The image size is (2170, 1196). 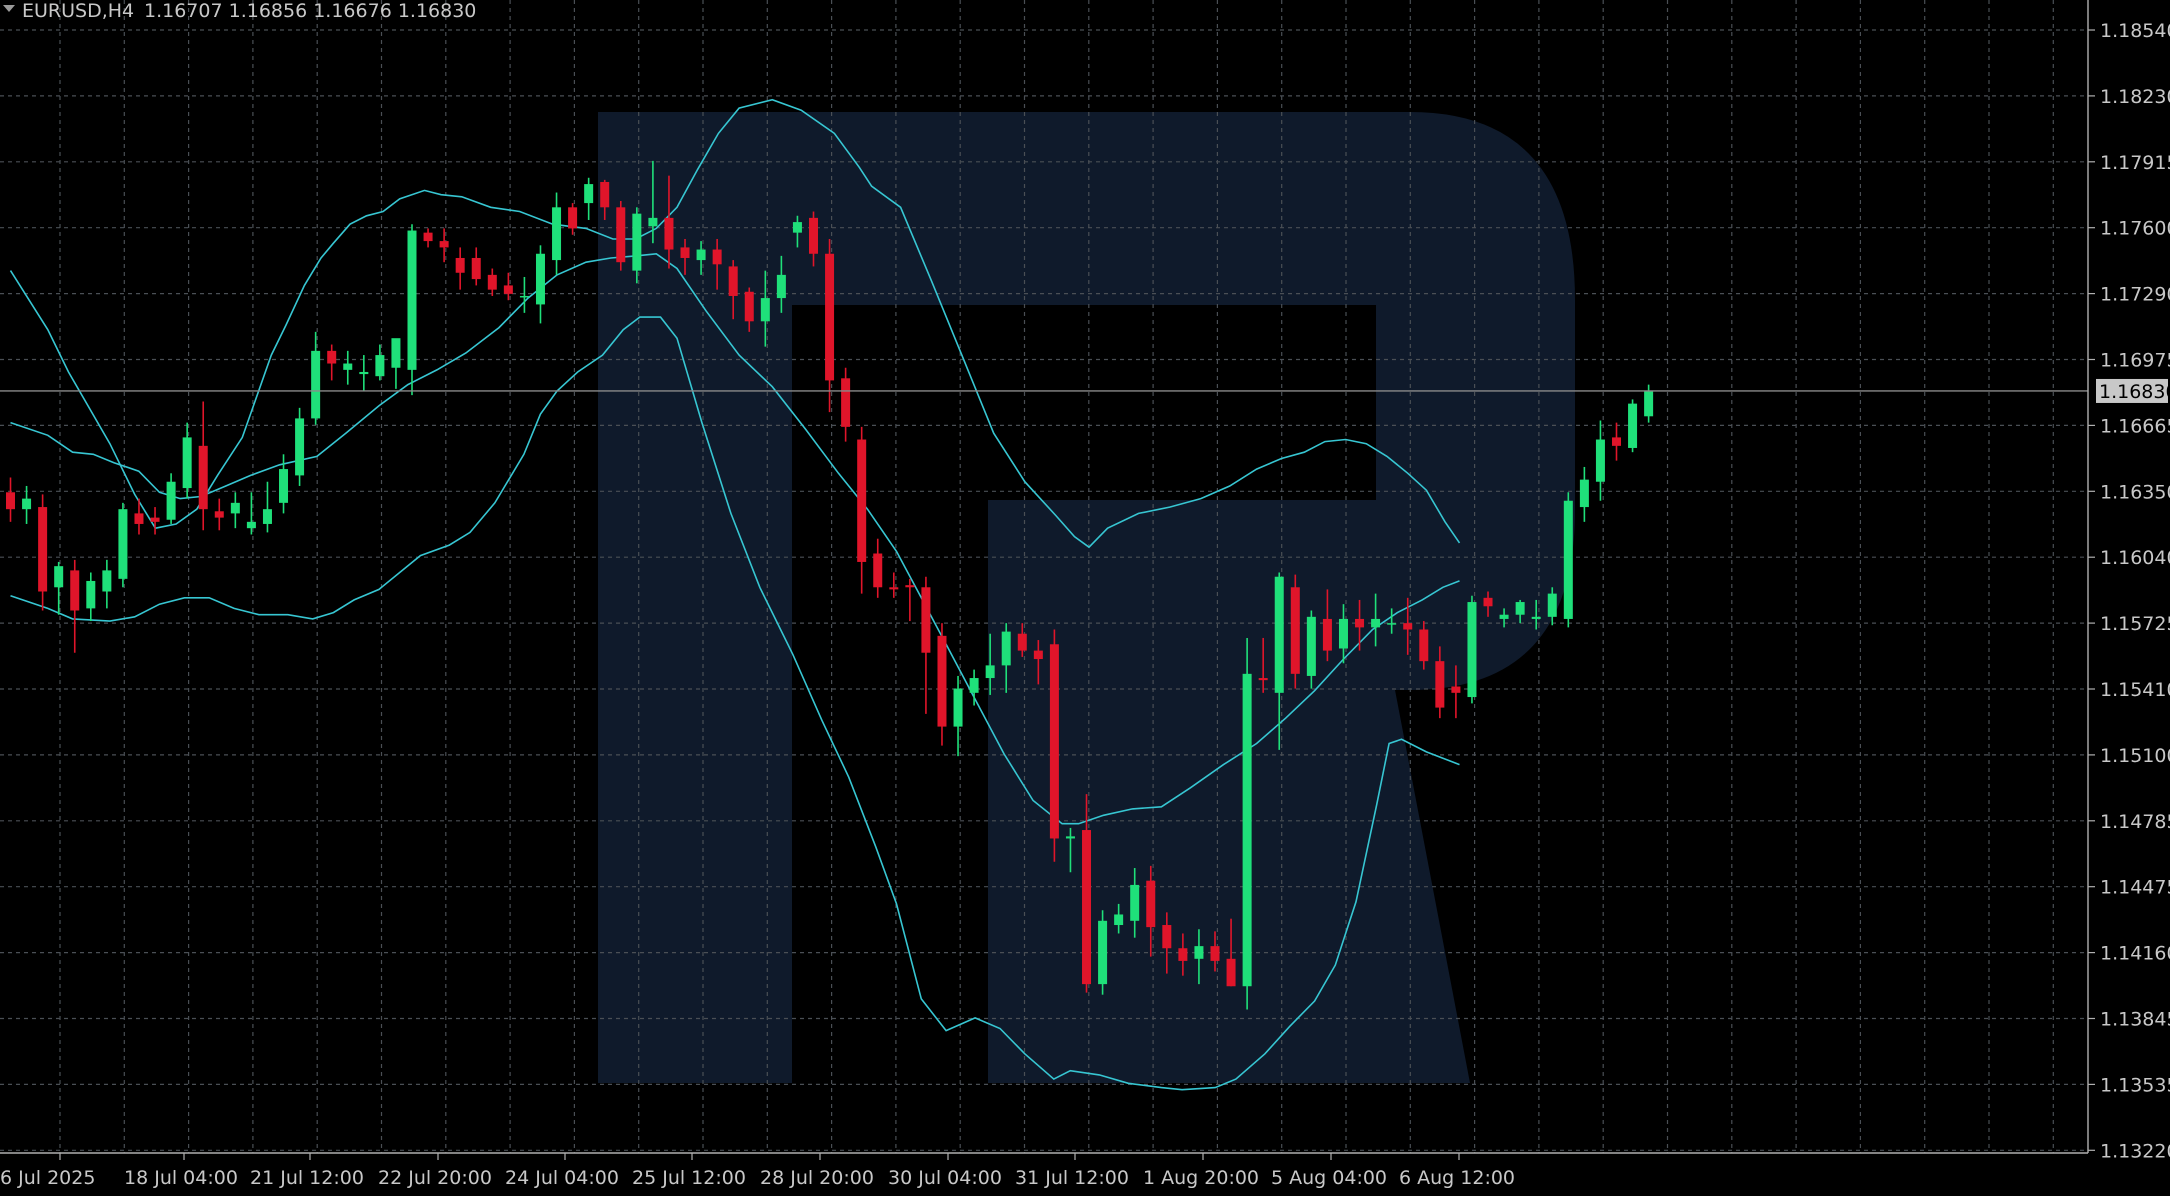 What do you see at coordinates (2135, 163) in the screenshot?
I see `price-tick-label: 1.17915` at bounding box center [2135, 163].